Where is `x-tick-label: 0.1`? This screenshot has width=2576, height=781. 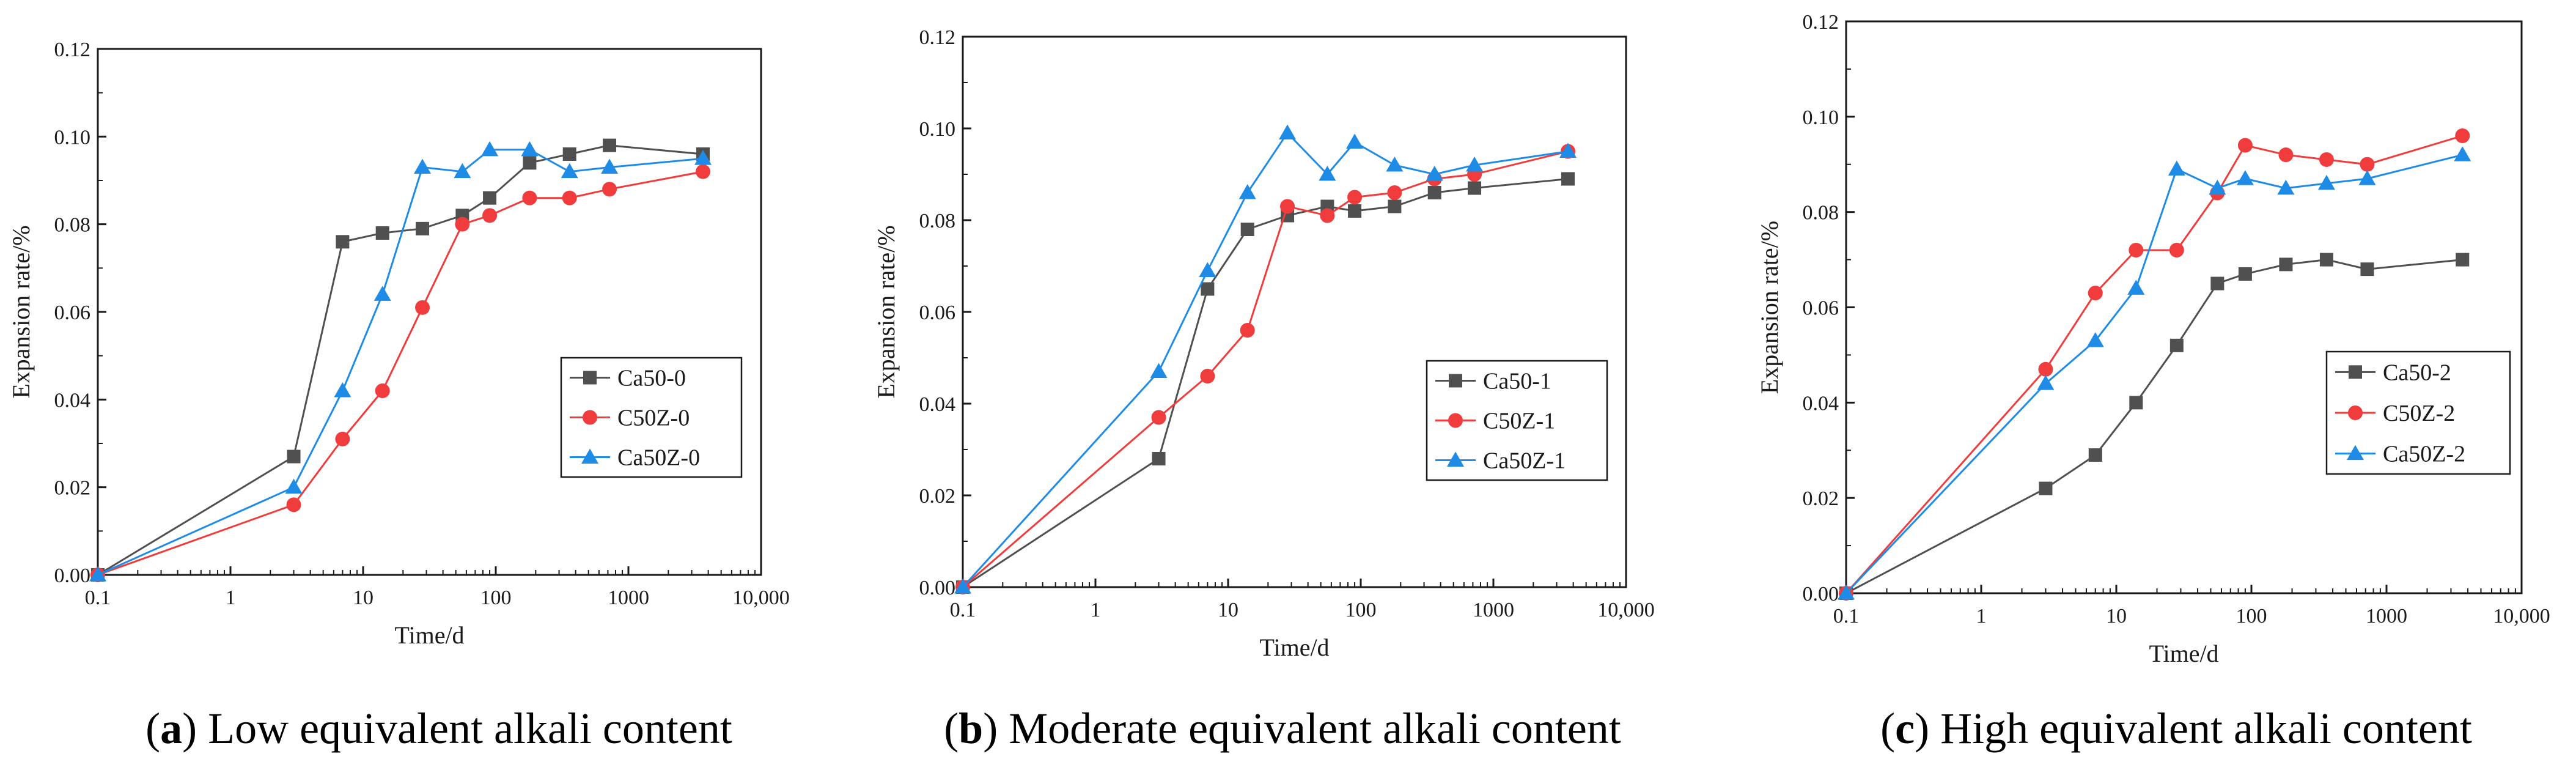
x-tick-label: 0.1 is located at coordinates (963, 610).